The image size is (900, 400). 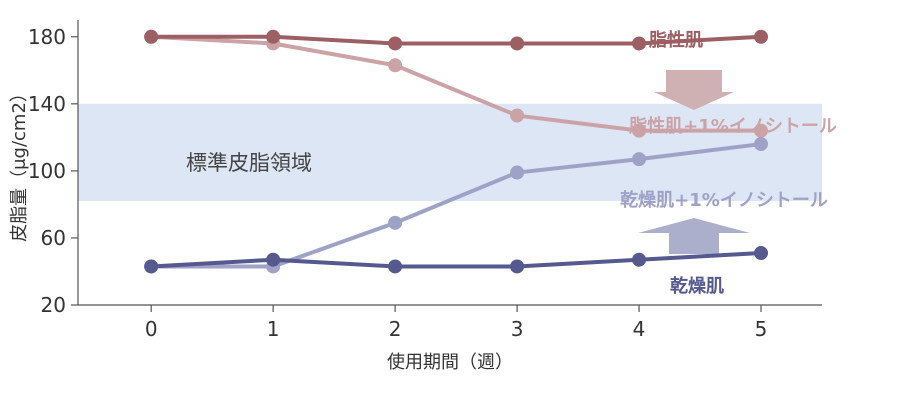 What do you see at coordinates (53, 238) in the screenshot?
I see `y-tick-label: 60` at bounding box center [53, 238].